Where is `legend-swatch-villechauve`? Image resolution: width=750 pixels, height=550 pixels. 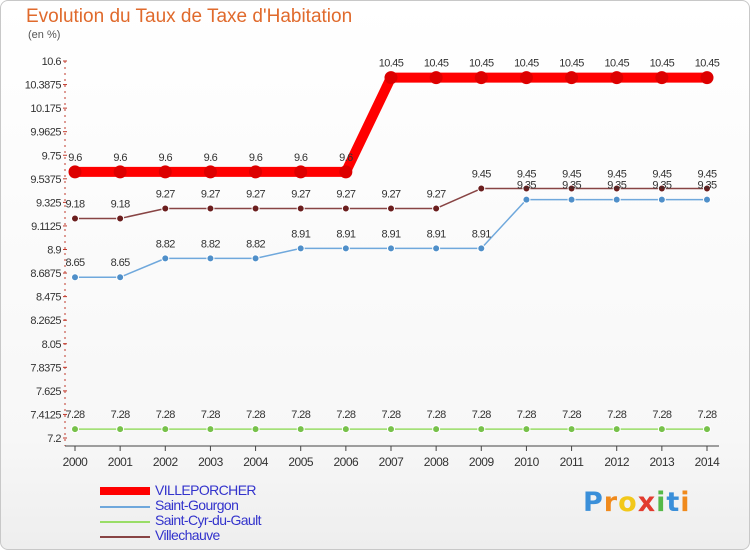 legend-swatch-villechauve is located at coordinates (125, 537).